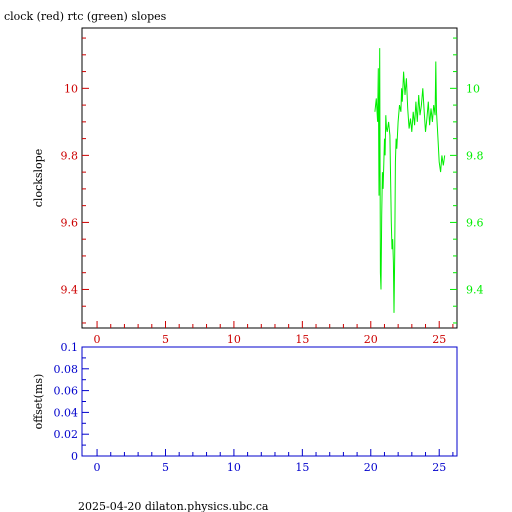  What do you see at coordinates (85, 16) in the screenshot?
I see `chart-title: clock (red) rtc (green) slopes` at bounding box center [85, 16].